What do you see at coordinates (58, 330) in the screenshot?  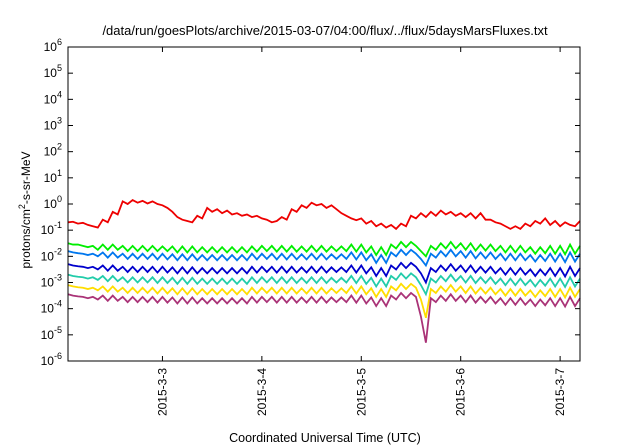 I see `y-tick-exp: -5` at bounding box center [58, 330].